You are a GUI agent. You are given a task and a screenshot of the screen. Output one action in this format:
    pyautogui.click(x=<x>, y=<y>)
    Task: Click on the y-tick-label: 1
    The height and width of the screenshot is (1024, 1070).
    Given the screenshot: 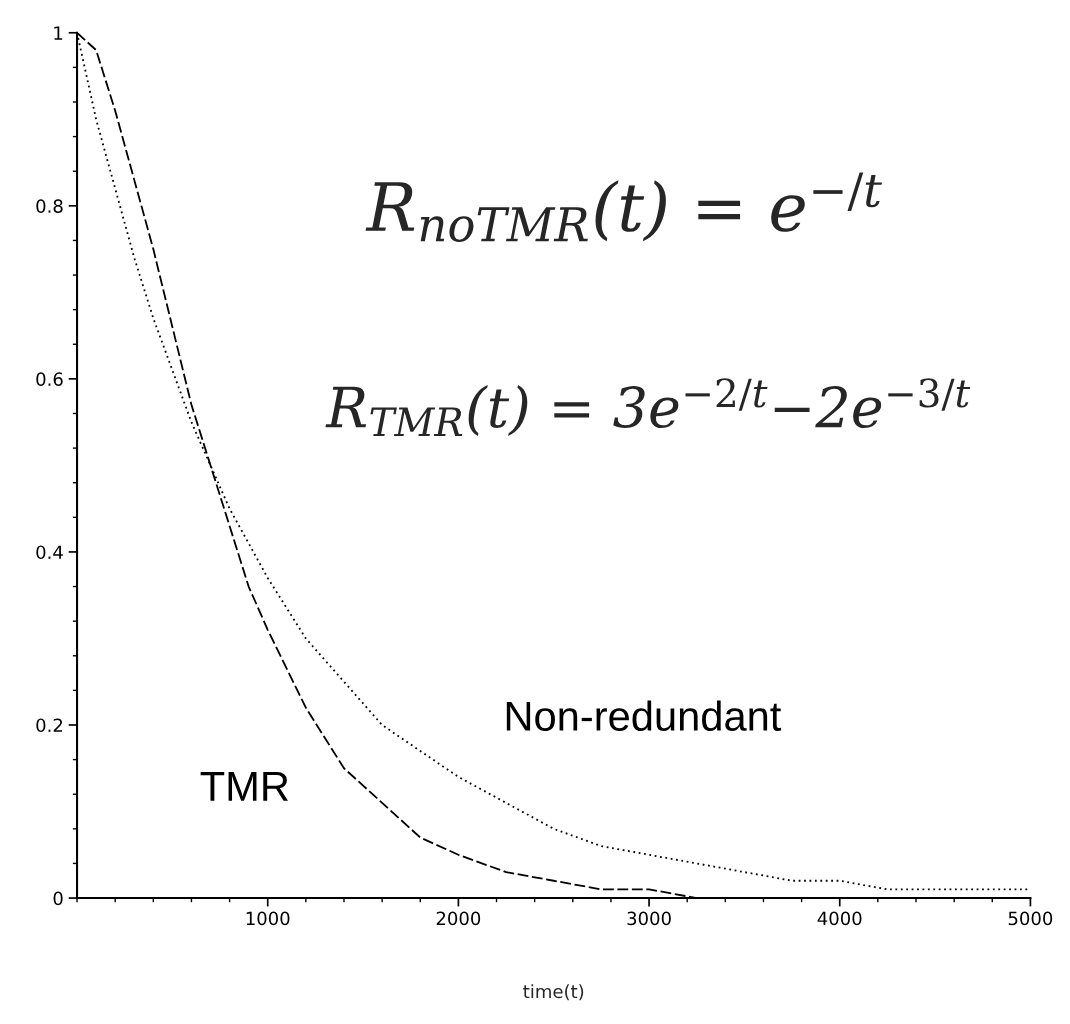 What is the action you would take?
    pyautogui.click(x=58, y=33)
    